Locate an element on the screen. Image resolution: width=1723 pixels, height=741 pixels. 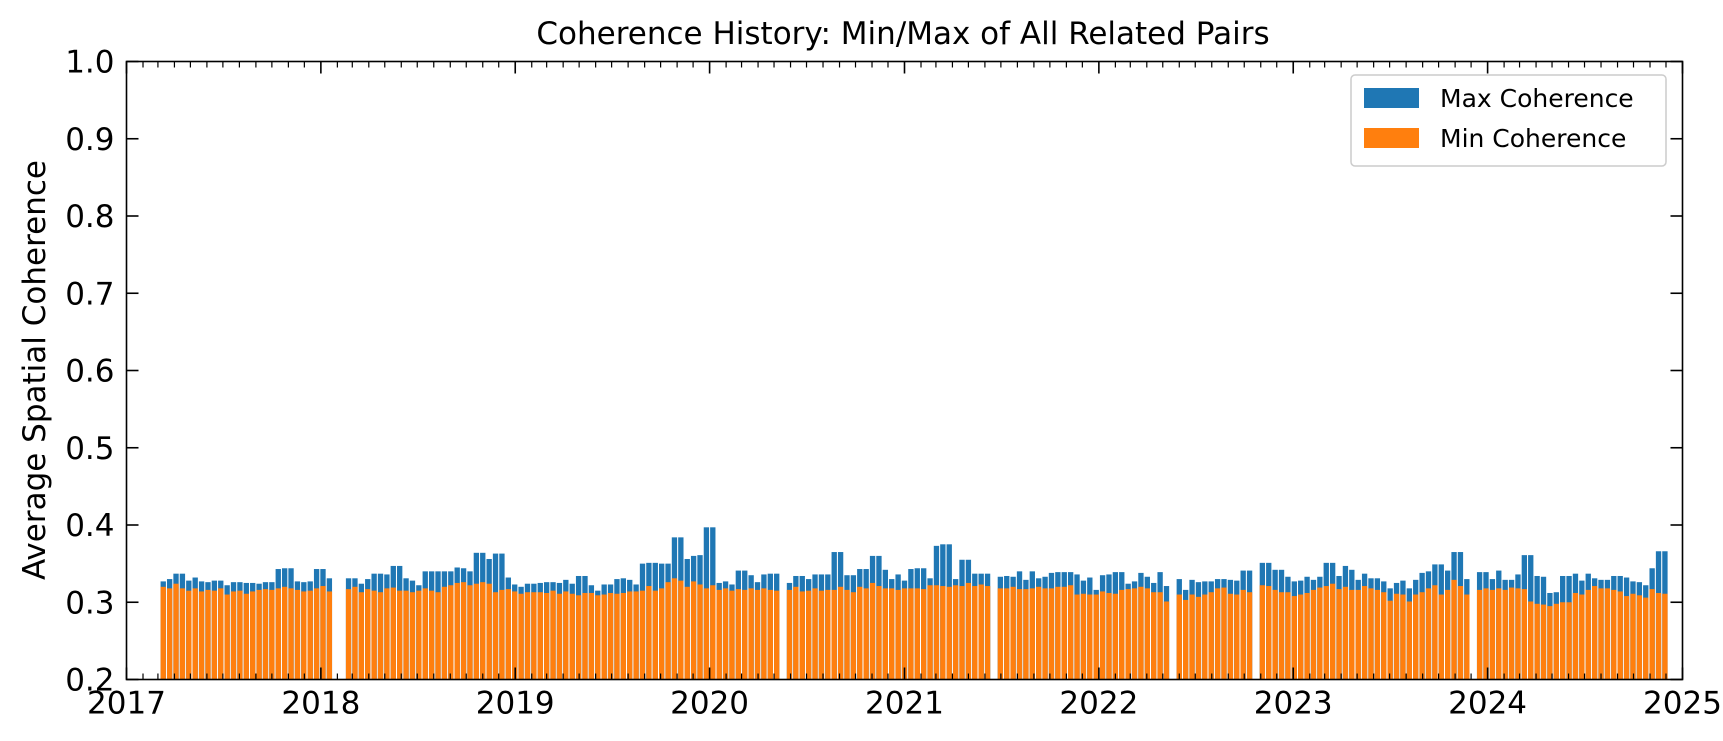
legend-swatch-max is located at coordinates (1391, 98).